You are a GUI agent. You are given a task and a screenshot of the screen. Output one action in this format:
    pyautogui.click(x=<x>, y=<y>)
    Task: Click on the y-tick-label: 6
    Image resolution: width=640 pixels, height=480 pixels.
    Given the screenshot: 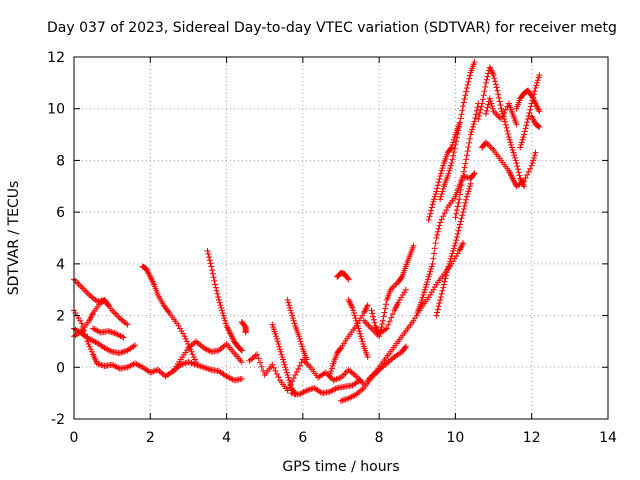 What is the action you would take?
    pyautogui.click(x=60, y=213)
    